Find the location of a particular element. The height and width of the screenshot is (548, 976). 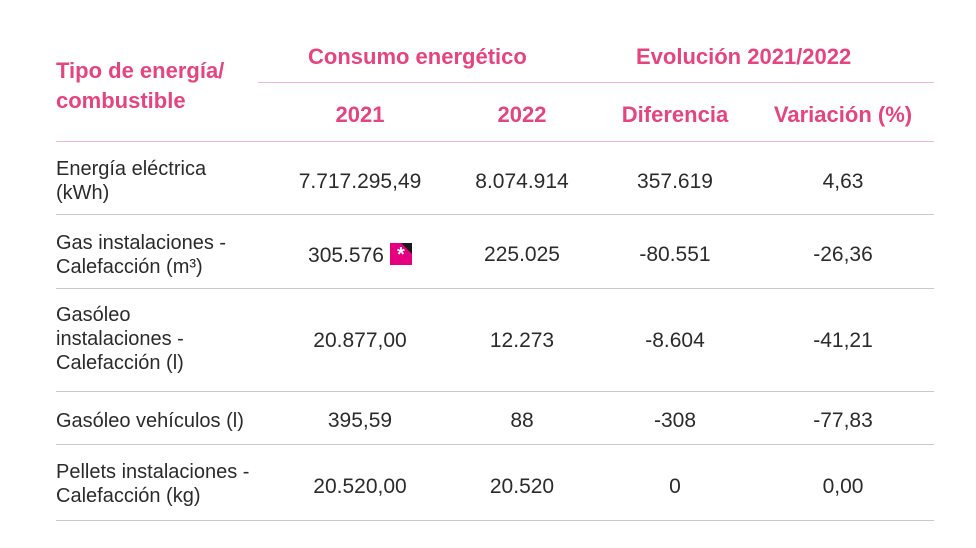

row-label-line: Gasóleo vehículos (l) is located at coordinates (150, 421).